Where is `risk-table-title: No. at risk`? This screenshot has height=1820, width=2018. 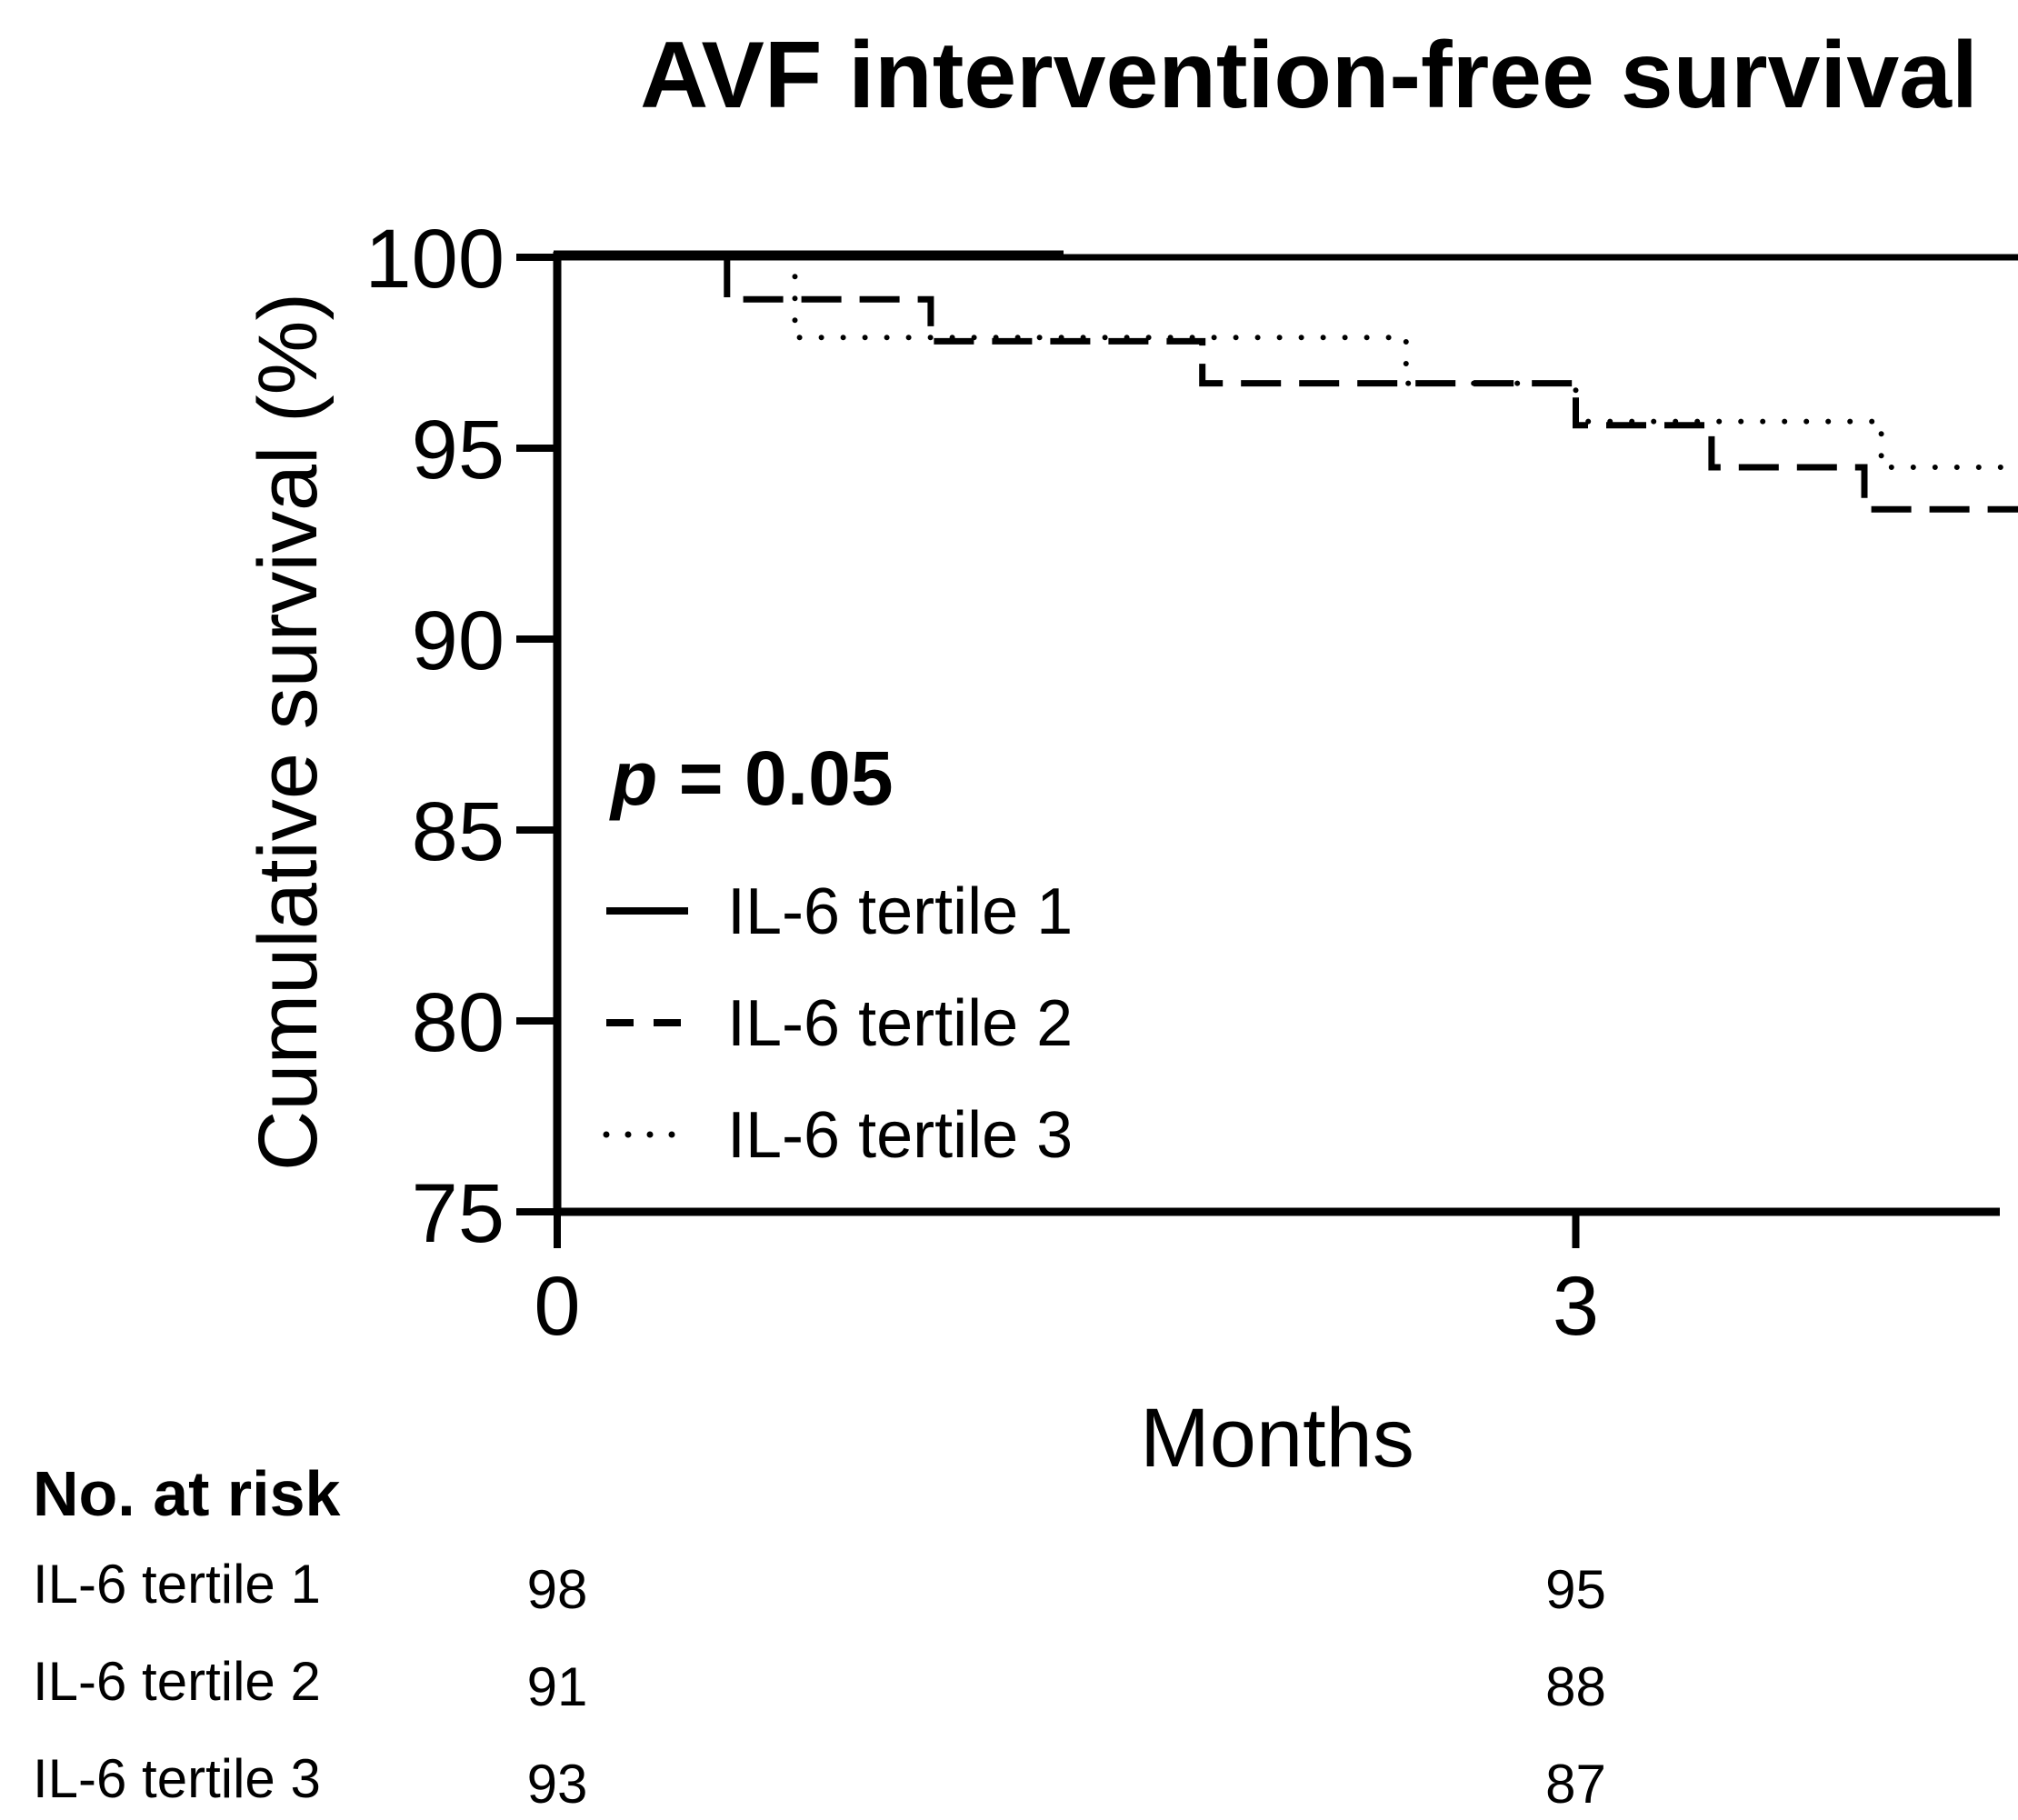 risk-table-title: No. at risk is located at coordinates (187, 1493).